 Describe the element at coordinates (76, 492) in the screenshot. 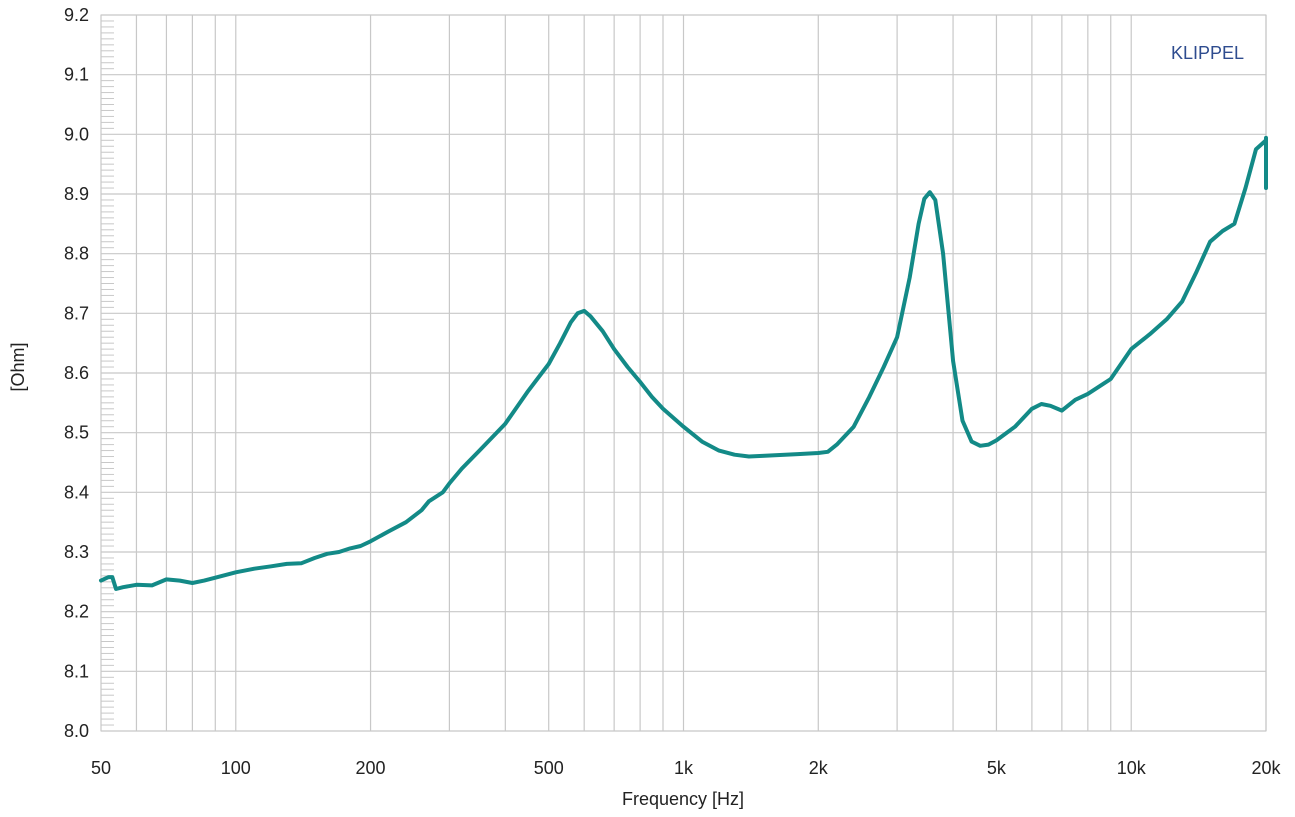

I see `y-tick-label: 8.4` at that location.